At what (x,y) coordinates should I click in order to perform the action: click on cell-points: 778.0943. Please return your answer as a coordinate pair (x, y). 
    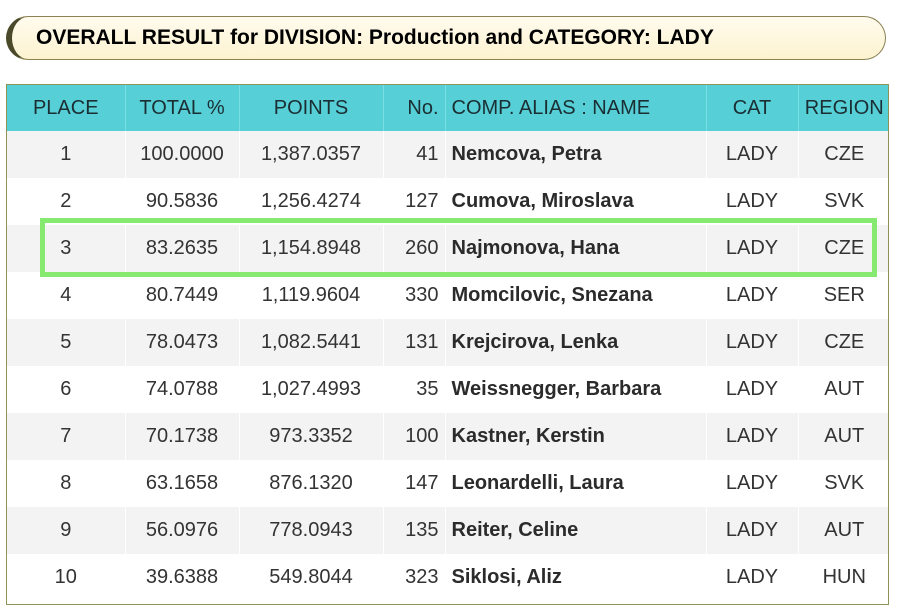
    Looking at the image, I should click on (311, 530).